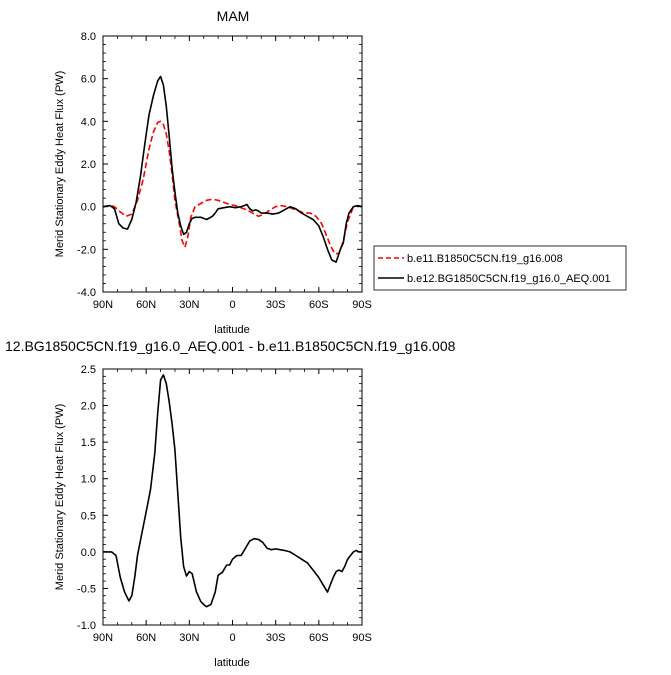  Describe the element at coordinates (88, 122) in the screenshot. I see `top-y-tick-label: 4.0` at that location.